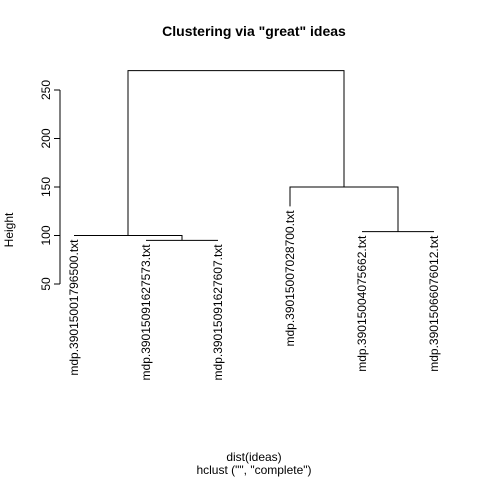  I want to click on y-tick-label: 100, so click(46, 235).